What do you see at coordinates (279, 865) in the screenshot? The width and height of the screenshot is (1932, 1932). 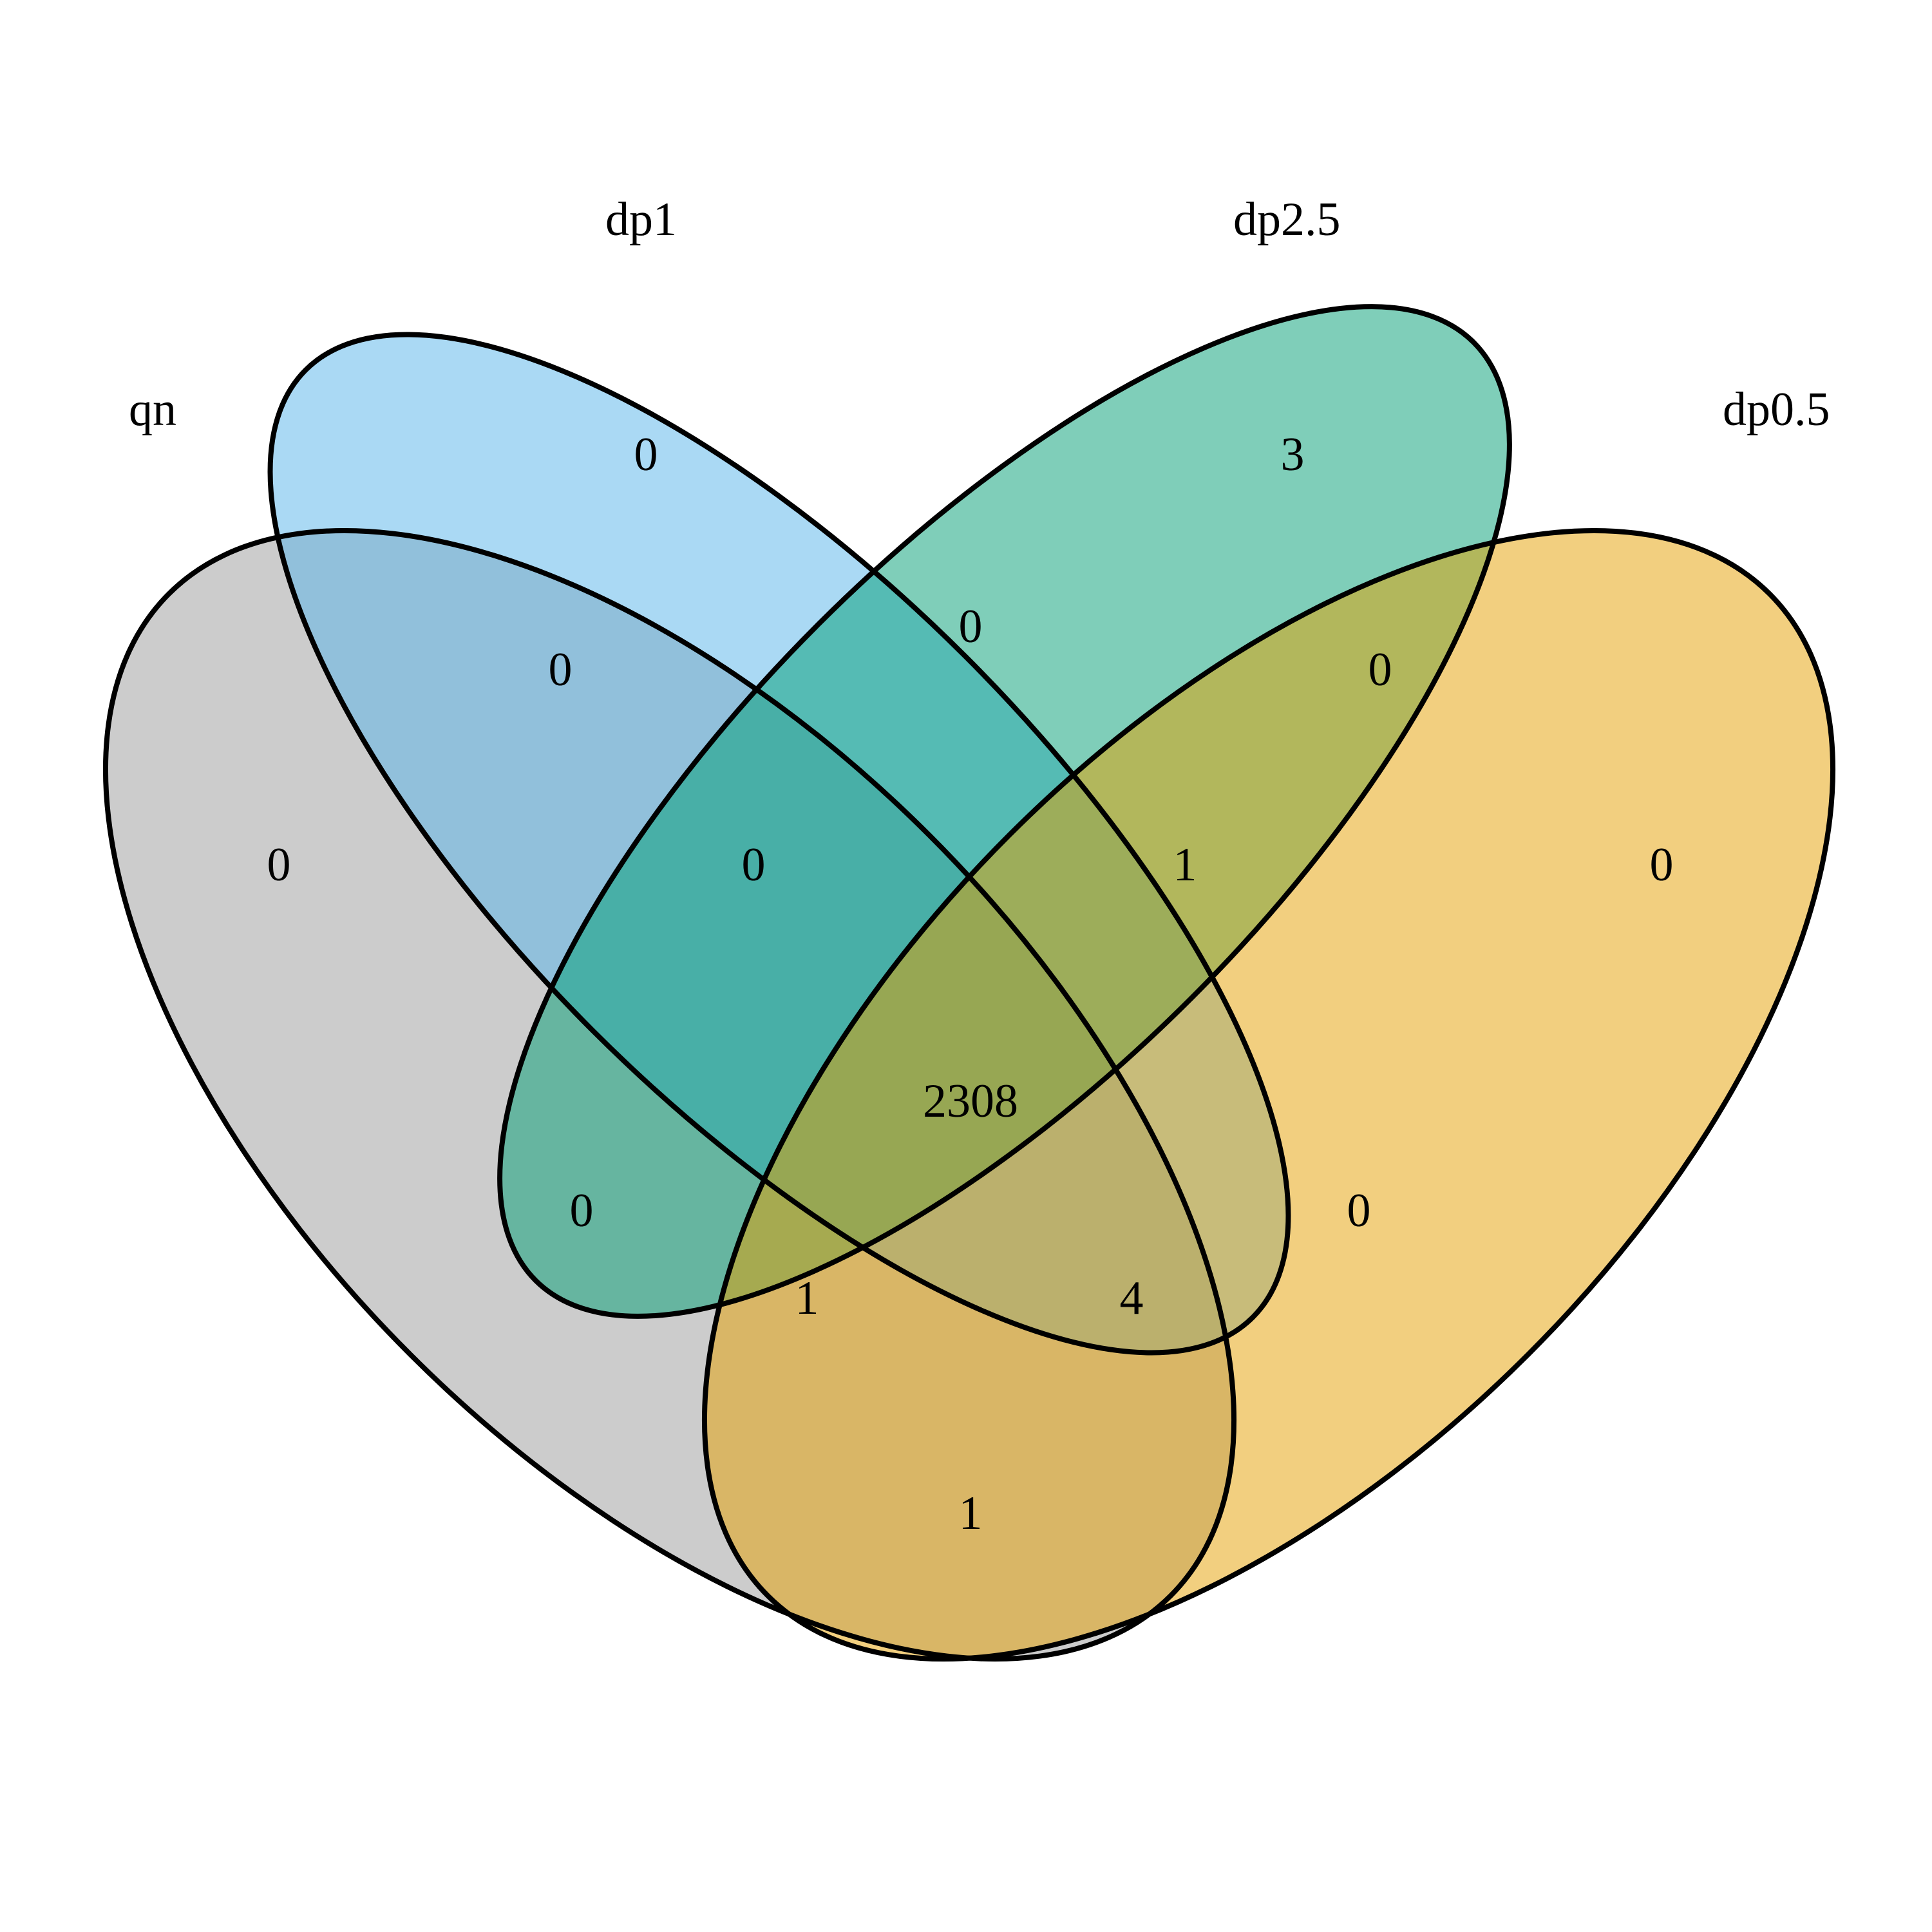 I see `count-qn-only: 0` at bounding box center [279, 865].